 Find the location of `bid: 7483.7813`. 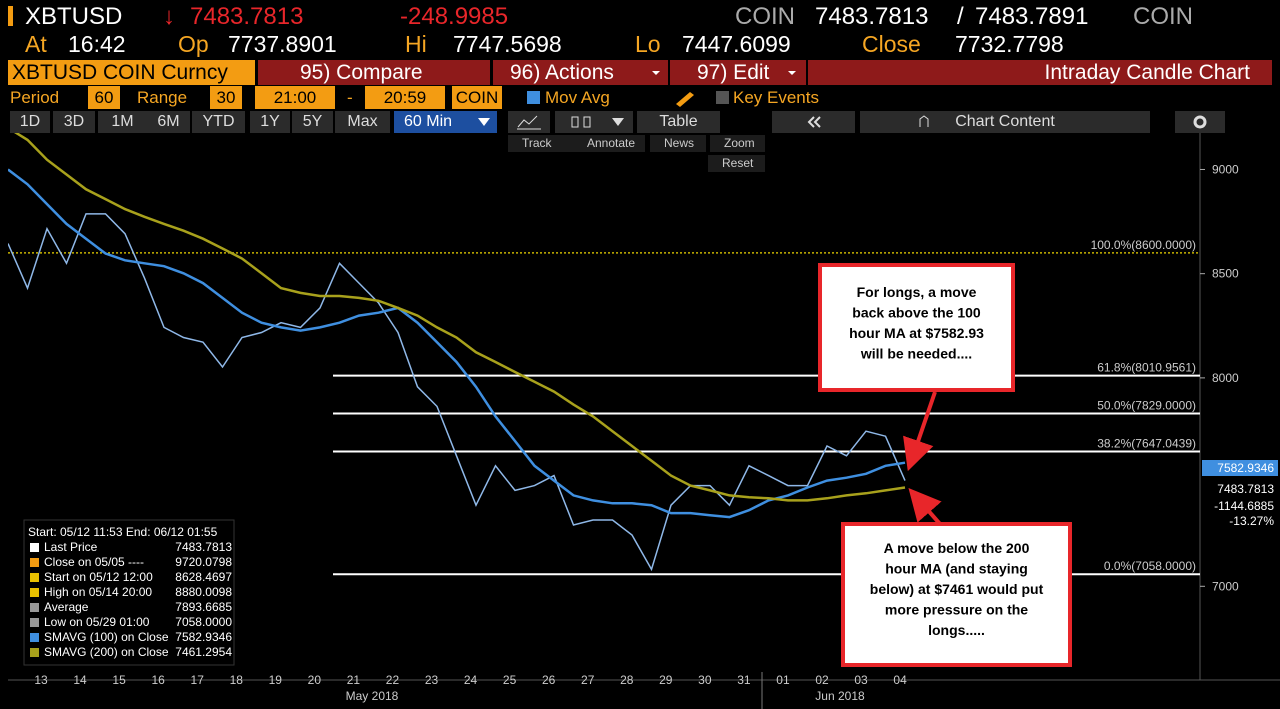

bid: 7483.7813 is located at coordinates (872, 16).